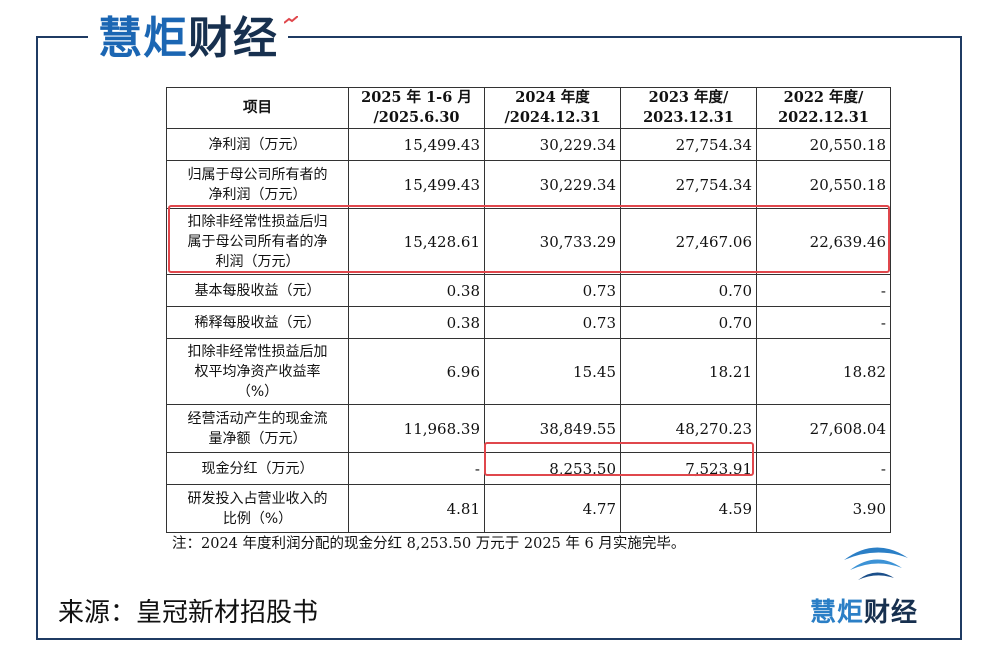  What do you see at coordinates (552, 428) in the screenshot?
I see `table-cell: 38,849.55` at bounding box center [552, 428].